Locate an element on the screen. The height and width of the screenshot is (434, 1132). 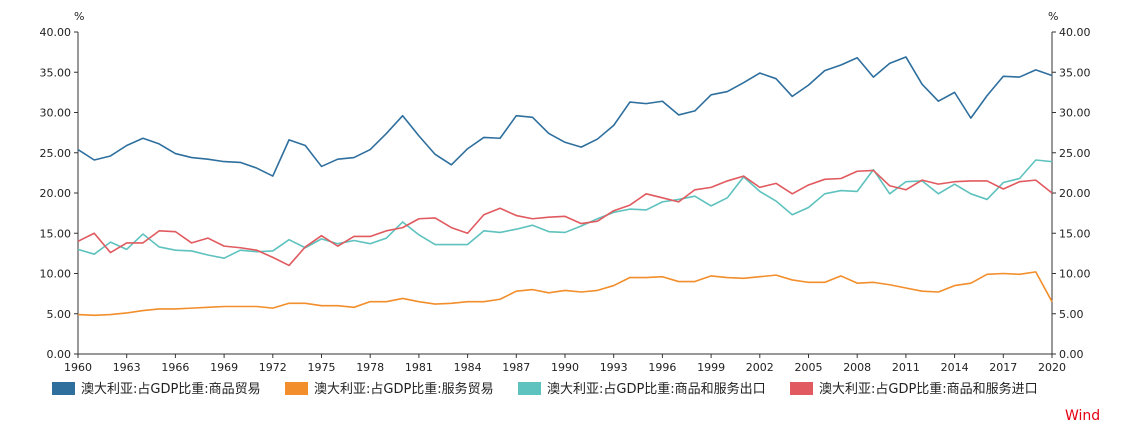
right-y-tick-label: 30.00 is located at coordinates (1075, 113).